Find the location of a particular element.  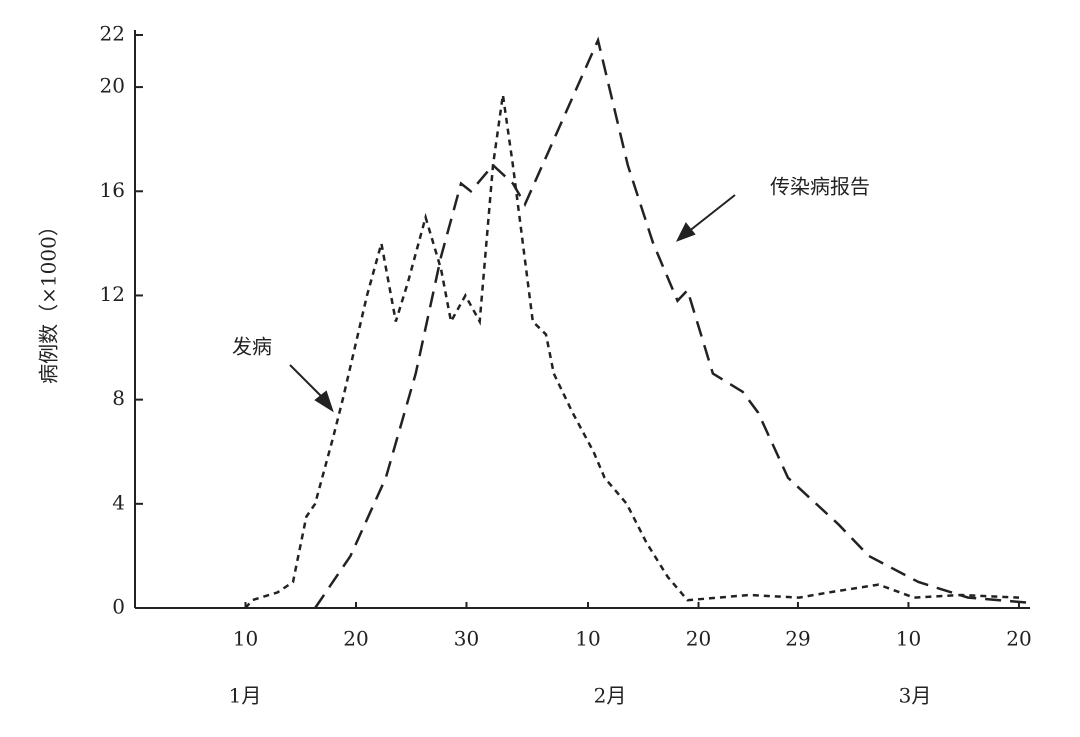

x-tick-label: 29 is located at coordinates (797, 639).